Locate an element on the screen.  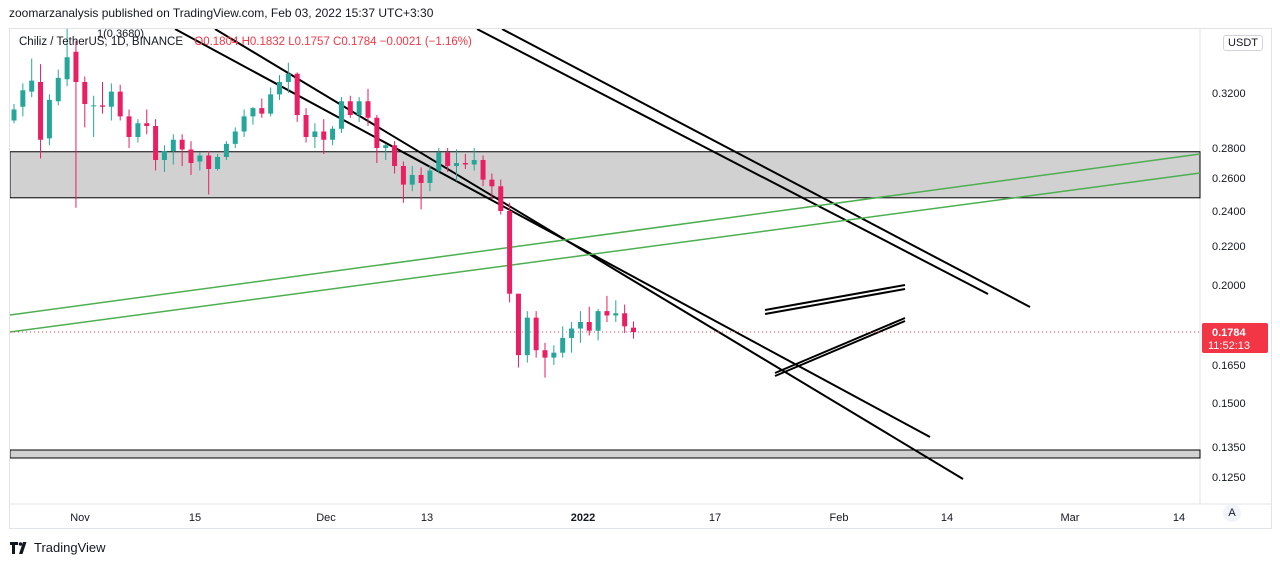
legend-open: O0.1804 is located at coordinates (216, 42).